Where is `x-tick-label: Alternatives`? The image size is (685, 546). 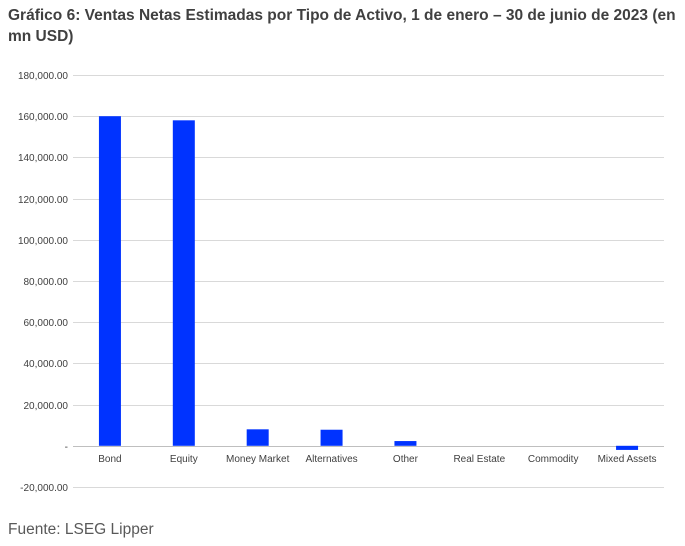
x-tick-label: Alternatives is located at coordinates (331, 459).